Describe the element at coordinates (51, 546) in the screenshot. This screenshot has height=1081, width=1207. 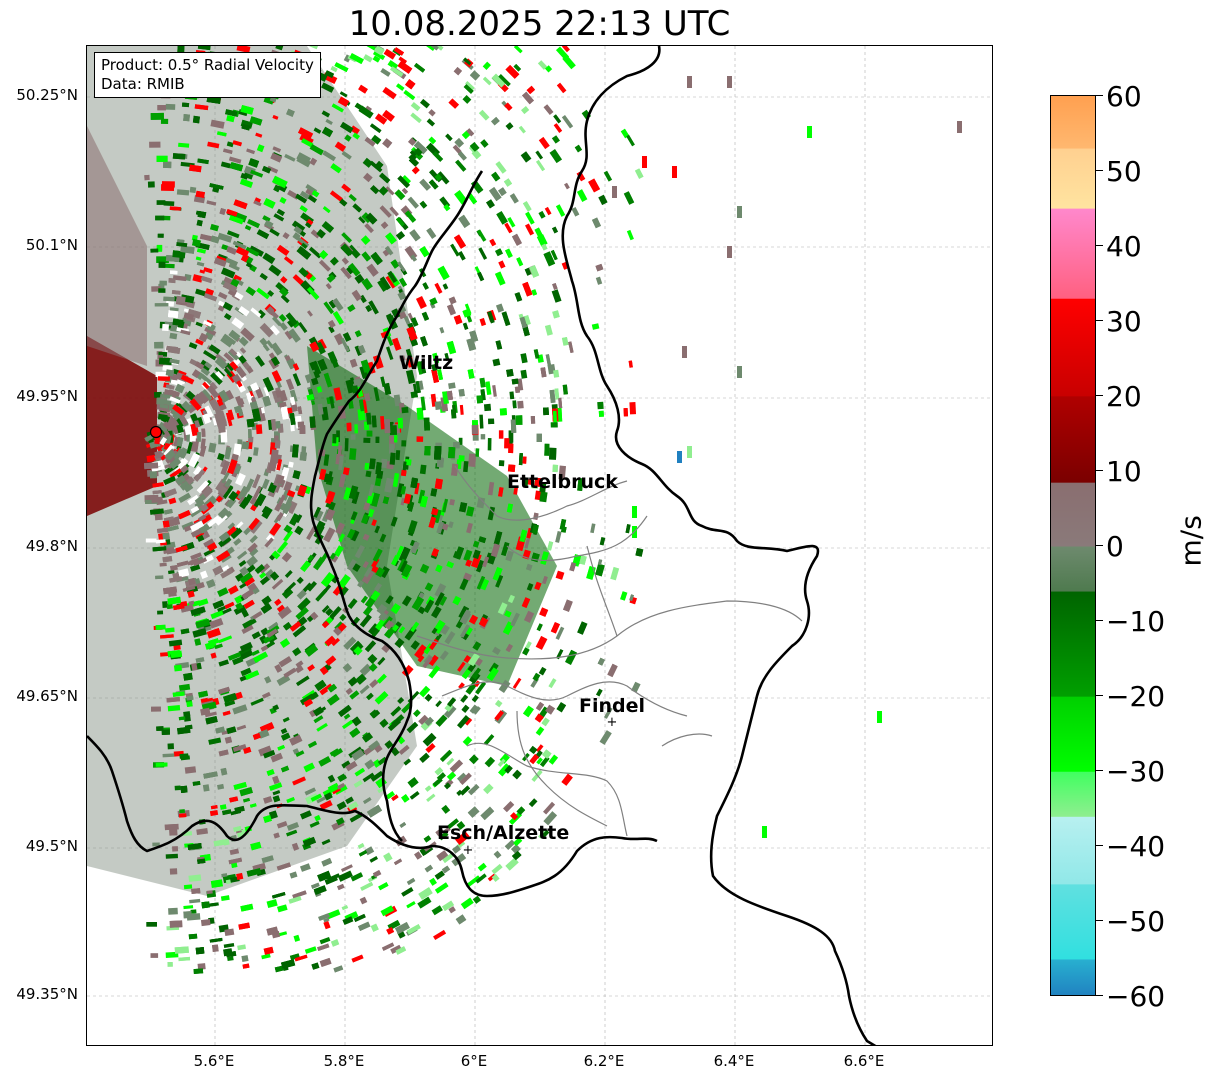
I see `y-tick-label: 49.8°N` at that location.